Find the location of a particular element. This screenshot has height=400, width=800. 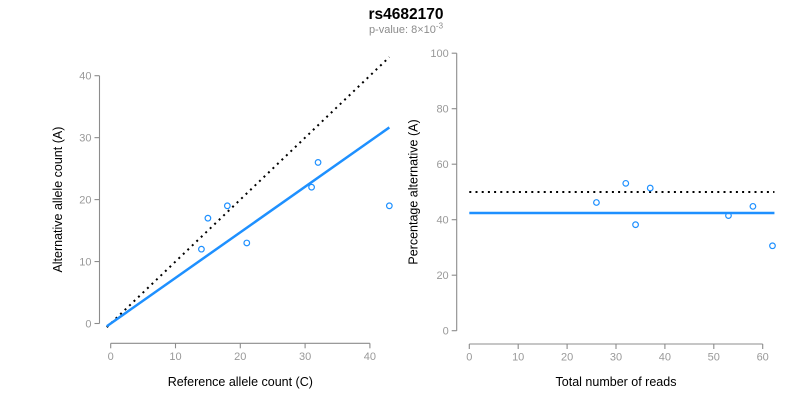

right-data-points is located at coordinates (684, 214).